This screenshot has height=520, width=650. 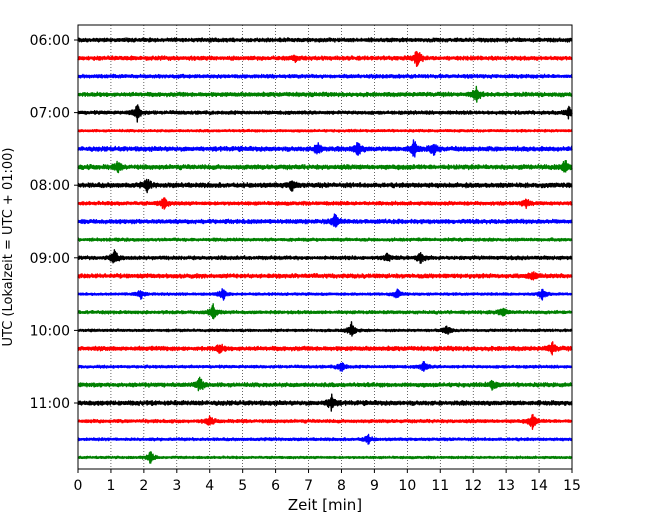 What do you see at coordinates (78, 486) in the screenshot?
I see `x-tick-label: 0` at bounding box center [78, 486].